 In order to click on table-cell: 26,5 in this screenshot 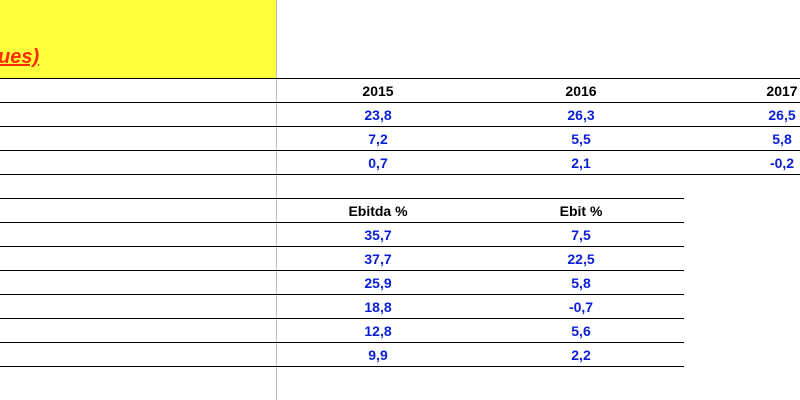, I will do `click(782, 115)`.